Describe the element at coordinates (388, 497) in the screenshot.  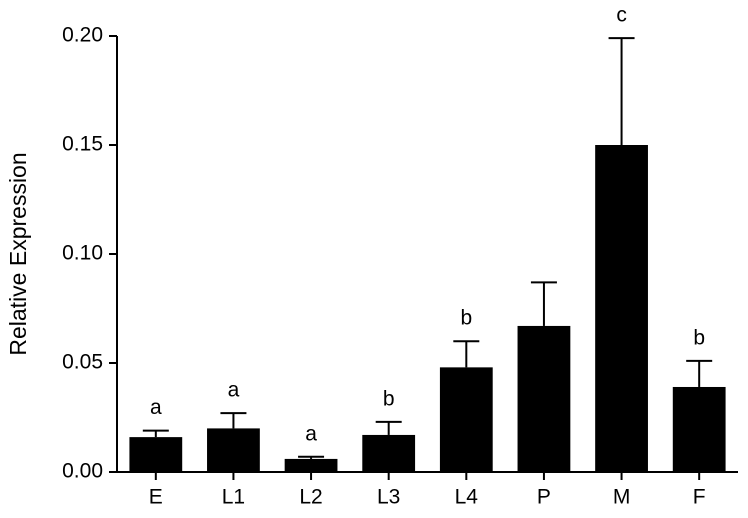
I see `x-tick-label: L3` at that location.